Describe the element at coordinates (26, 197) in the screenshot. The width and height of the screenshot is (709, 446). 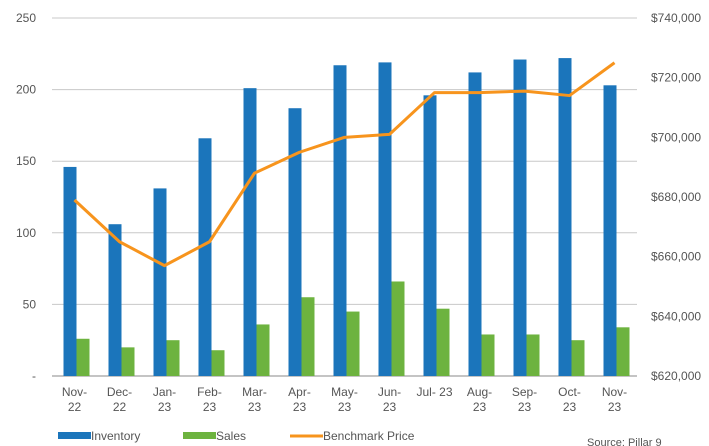
I see `left-axis: - 50 100 150 200 250` at that location.